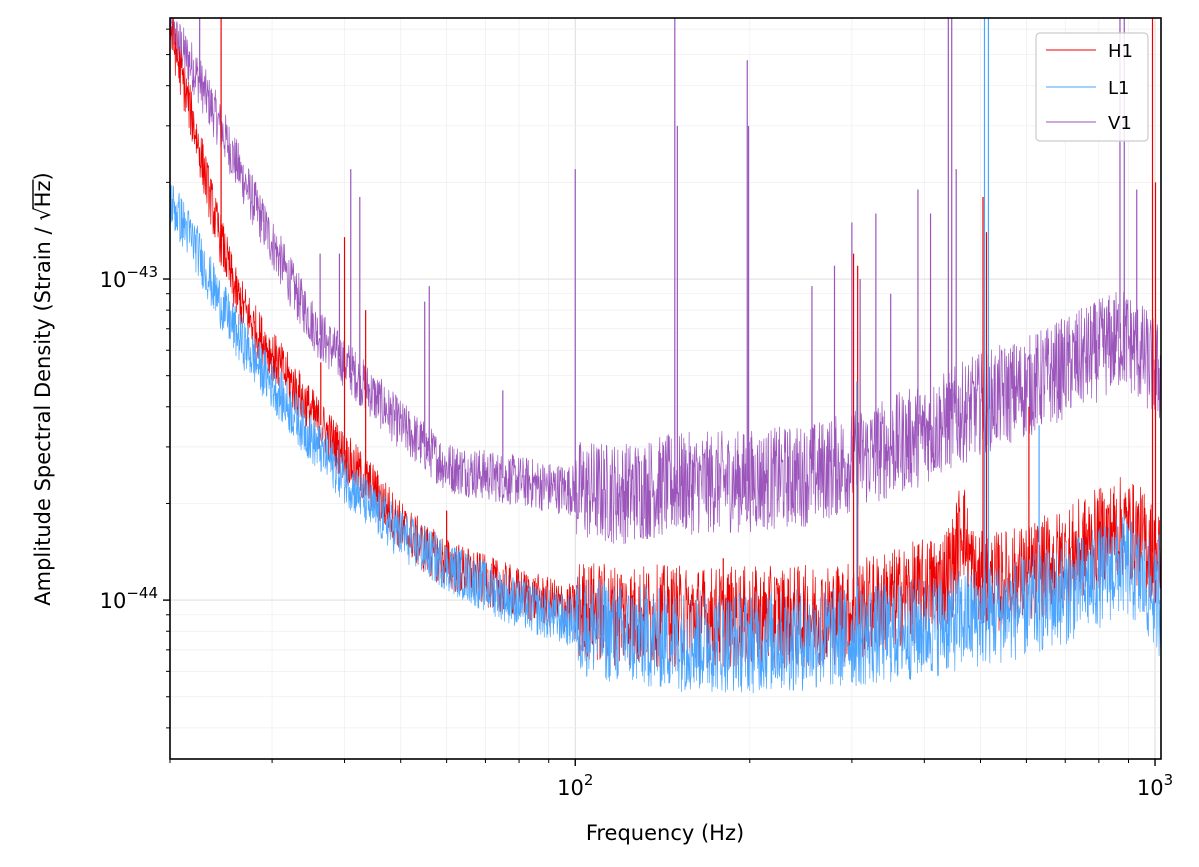 The height and width of the screenshot is (867, 1199). Describe the element at coordinates (43, 413) in the screenshot. I see `y-axis-label-prefix: Amplitude Spectral Density (Strain /` at that location.